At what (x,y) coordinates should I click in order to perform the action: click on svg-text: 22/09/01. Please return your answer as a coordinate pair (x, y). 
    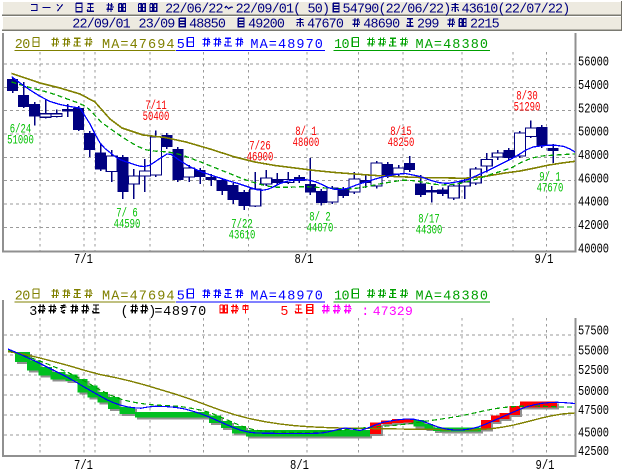
    Looking at the image, I should click on (101, 25).